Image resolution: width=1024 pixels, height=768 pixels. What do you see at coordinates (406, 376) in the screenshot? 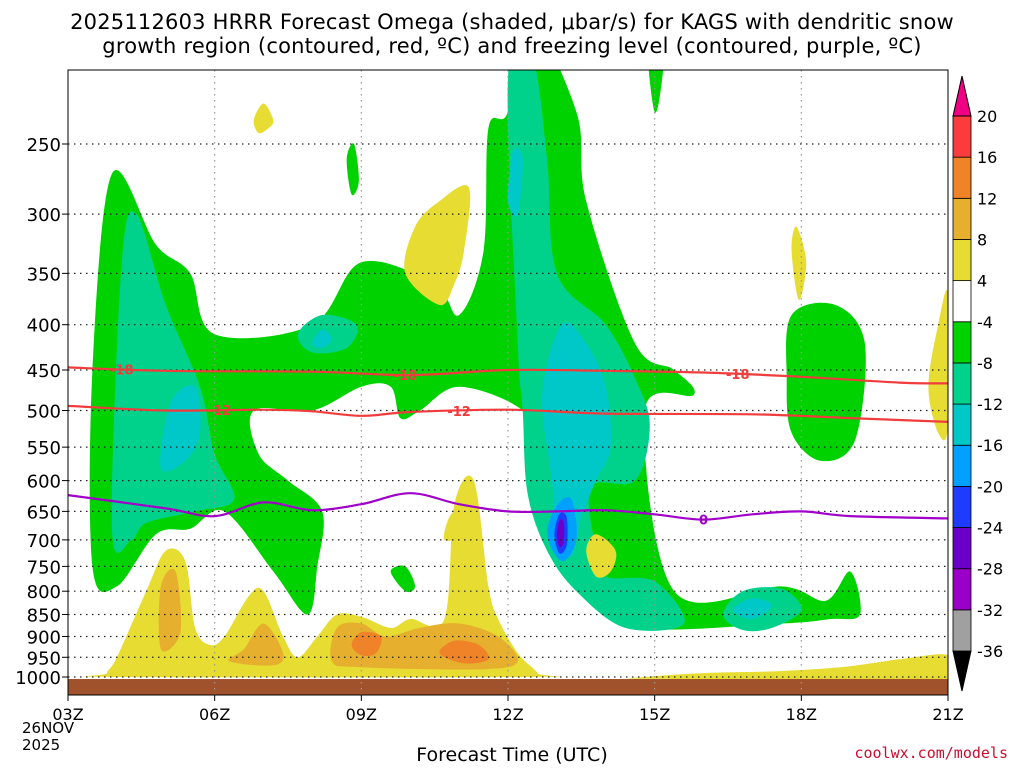
I see `snow-growth-contour-0-label-1: -18` at bounding box center [406, 376].